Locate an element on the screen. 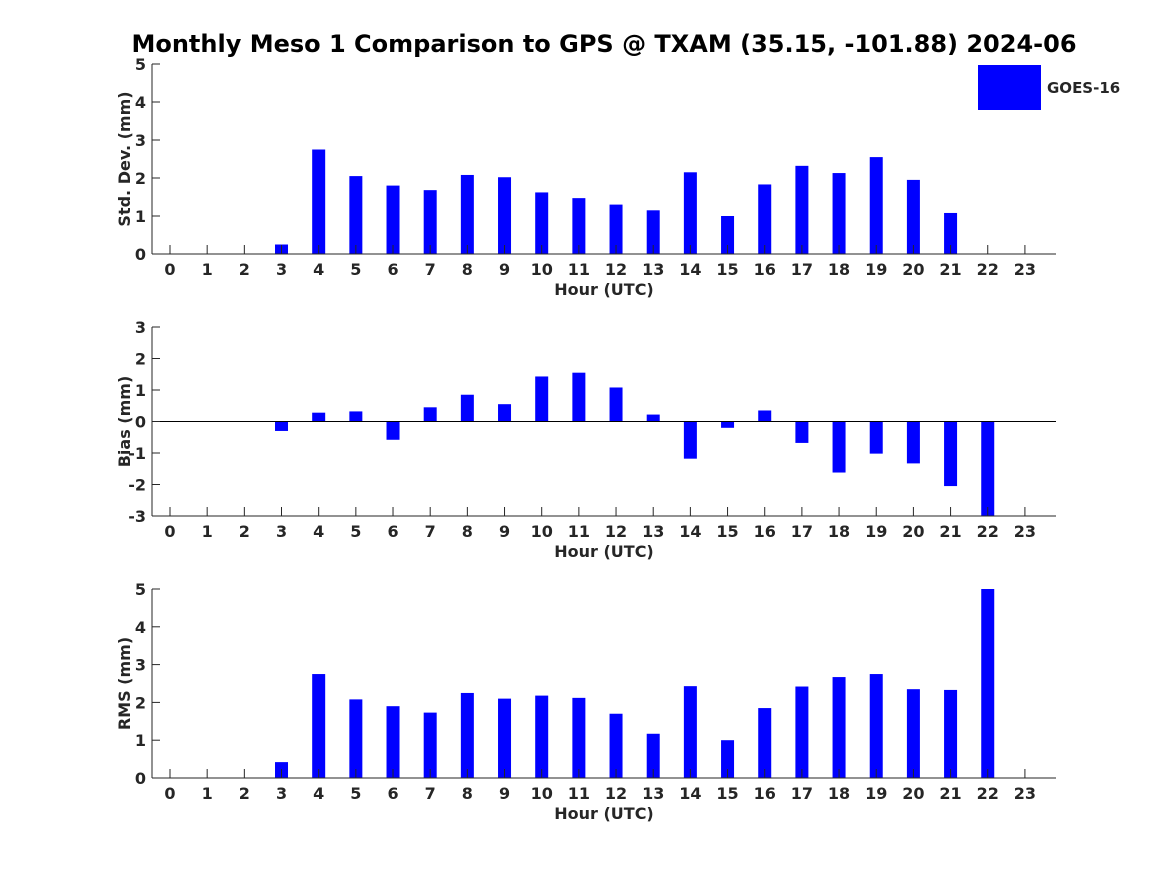 The height and width of the screenshot is (875, 1167). x-tick-label-rms-7: 7 is located at coordinates (430, 793).